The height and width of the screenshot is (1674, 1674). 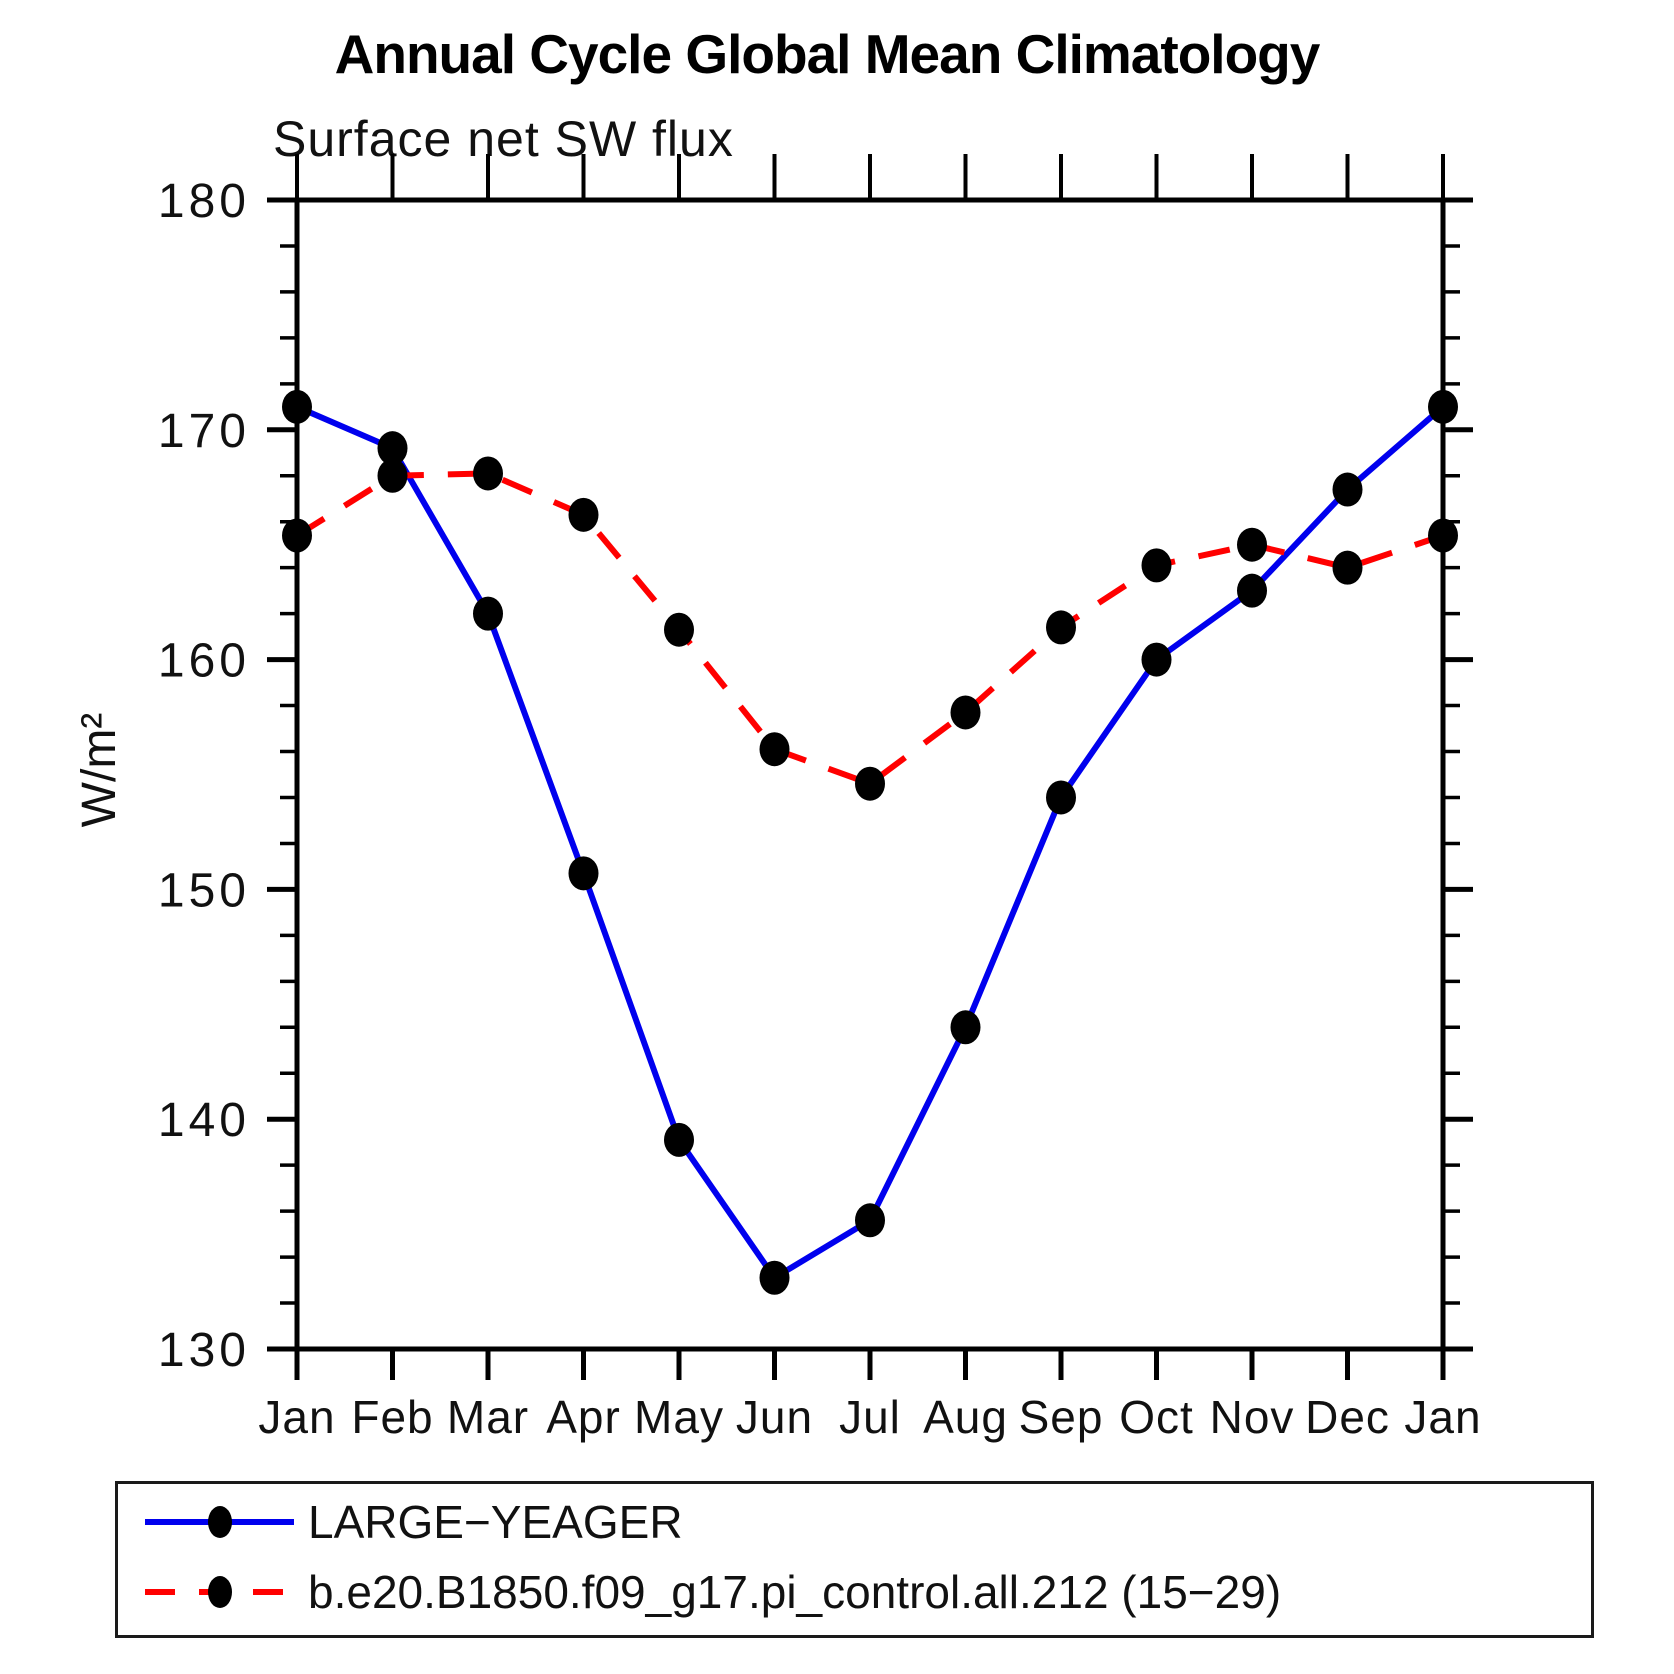 What do you see at coordinates (1252, 1417) in the screenshot?
I see `x-tick-label: Nov` at bounding box center [1252, 1417].